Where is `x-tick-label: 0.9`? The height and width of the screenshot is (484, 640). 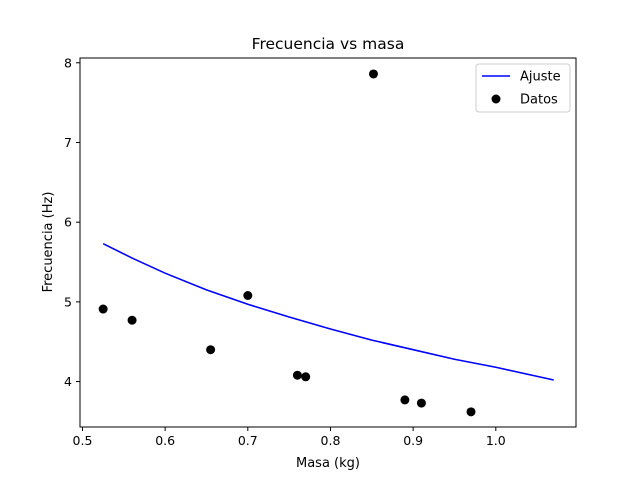
x-tick-label: 0.9 is located at coordinates (413, 440).